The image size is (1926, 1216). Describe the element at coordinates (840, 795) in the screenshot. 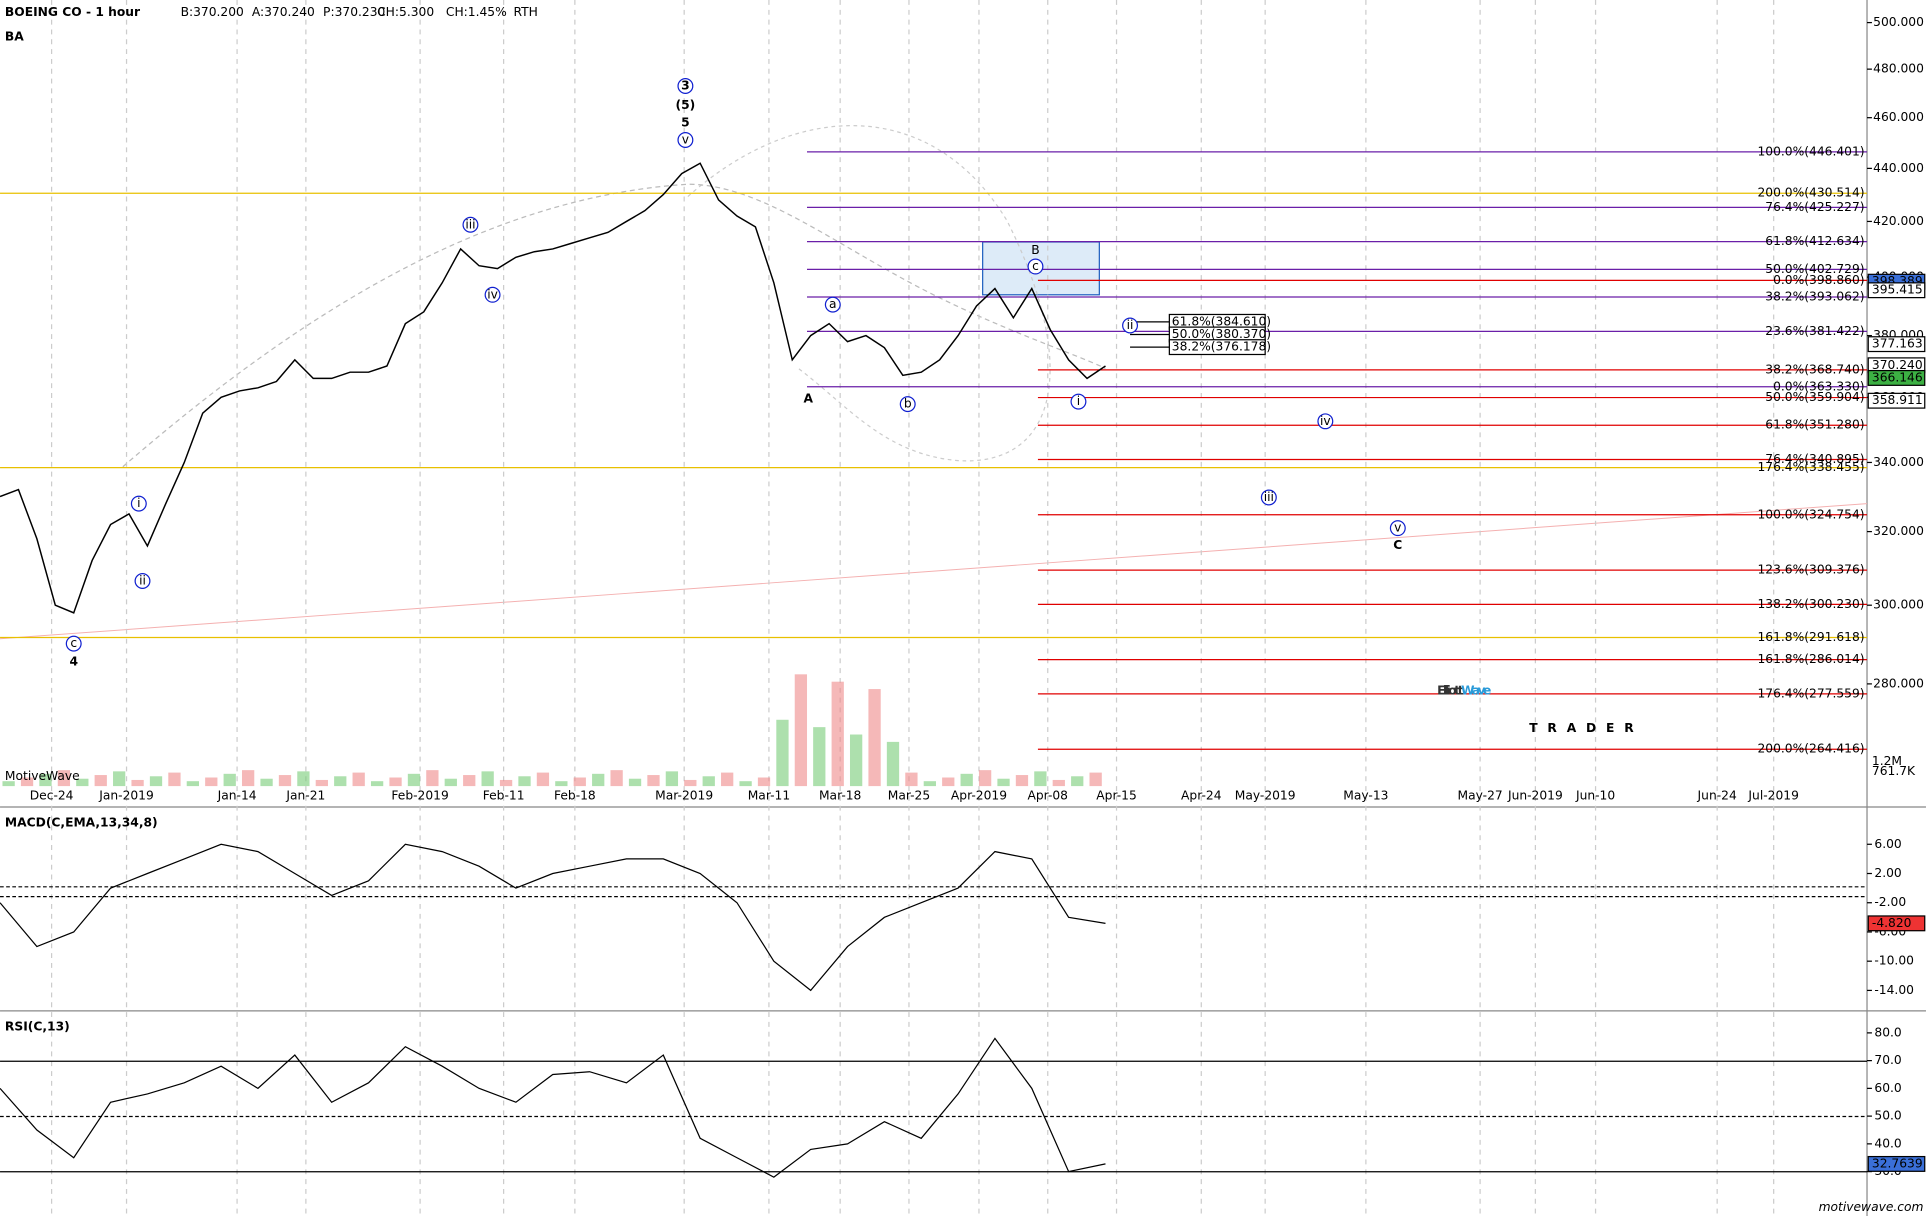

I see `date-label: Mar-18` at that location.